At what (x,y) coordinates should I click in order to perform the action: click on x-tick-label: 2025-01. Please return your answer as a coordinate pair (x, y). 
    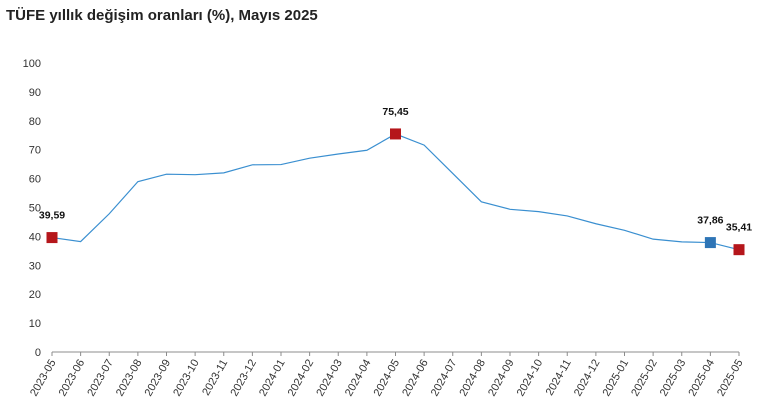
    Looking at the image, I should click on (616, 378).